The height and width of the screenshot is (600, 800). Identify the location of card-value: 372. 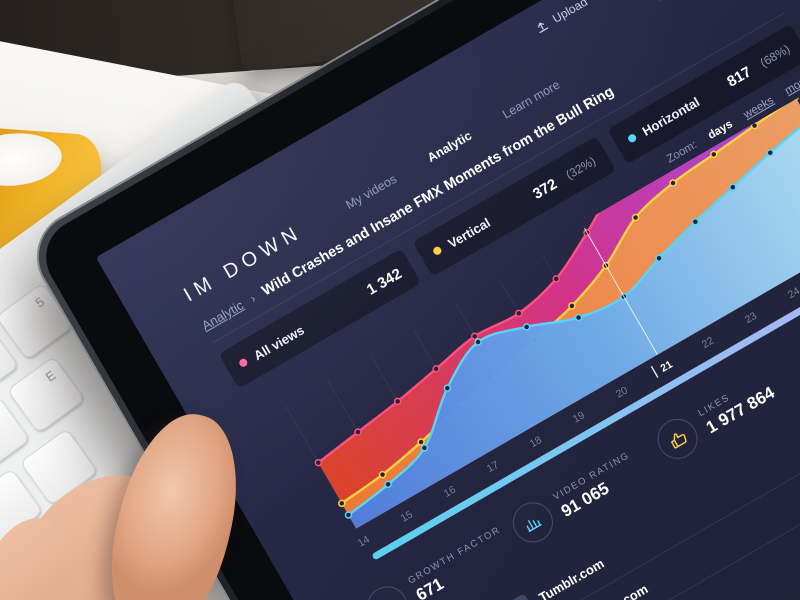
(544, 189).